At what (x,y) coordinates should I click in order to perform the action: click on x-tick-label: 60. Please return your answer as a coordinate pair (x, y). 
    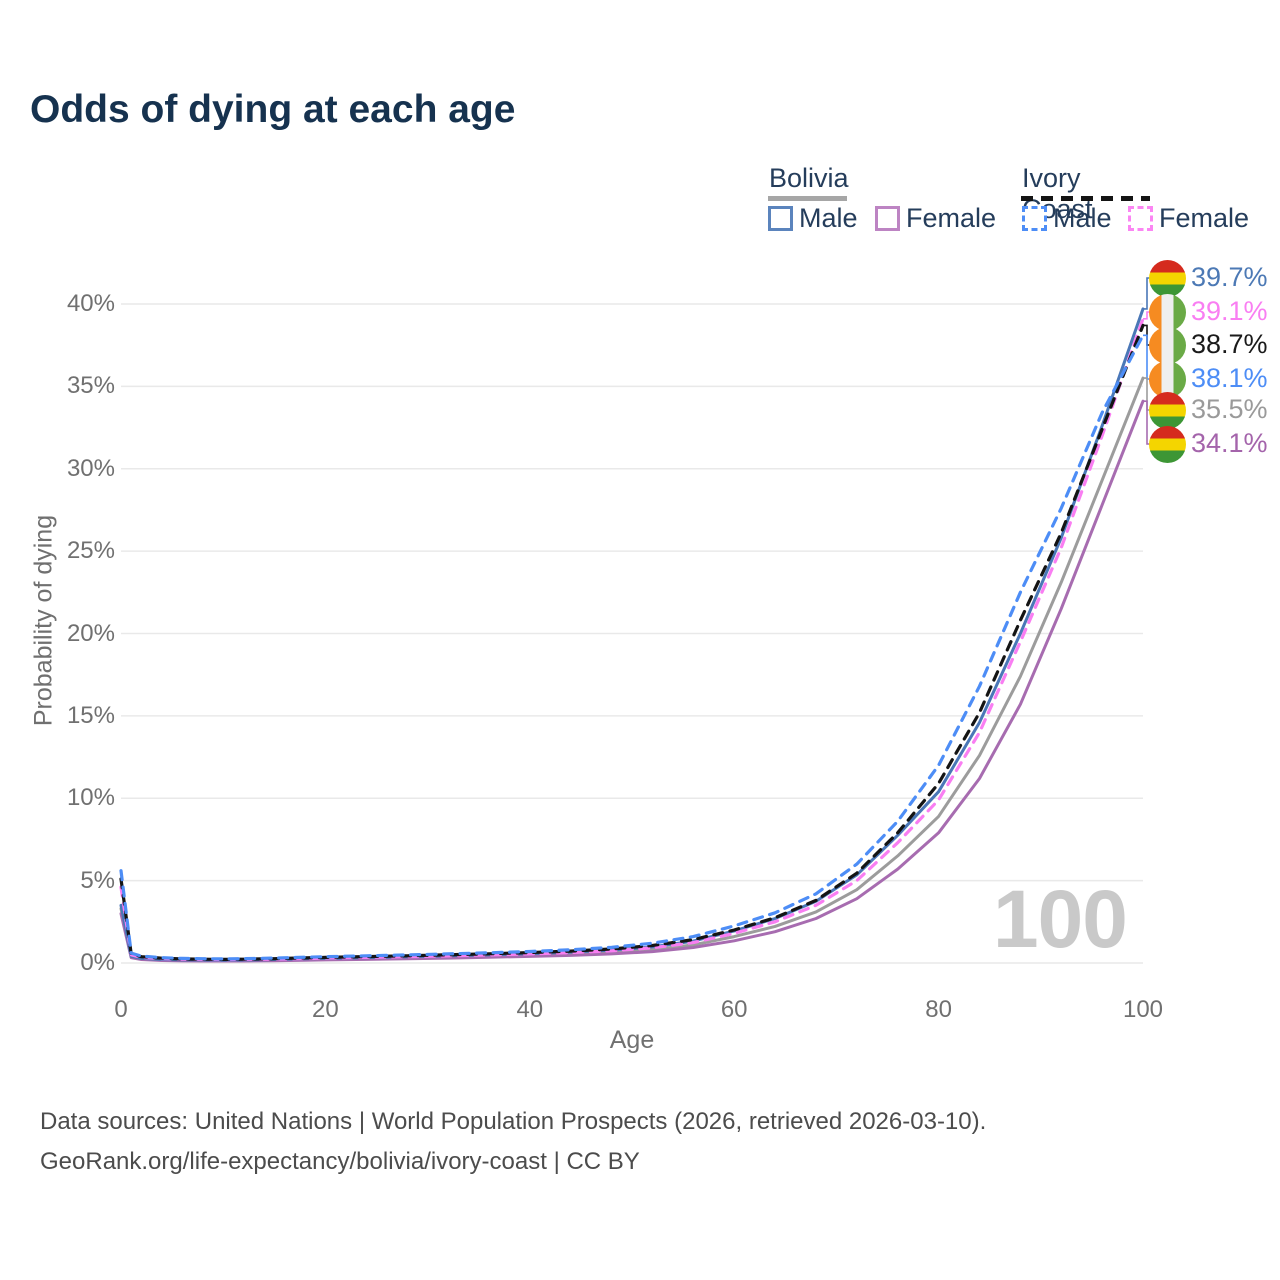
    Looking at the image, I should click on (734, 1009).